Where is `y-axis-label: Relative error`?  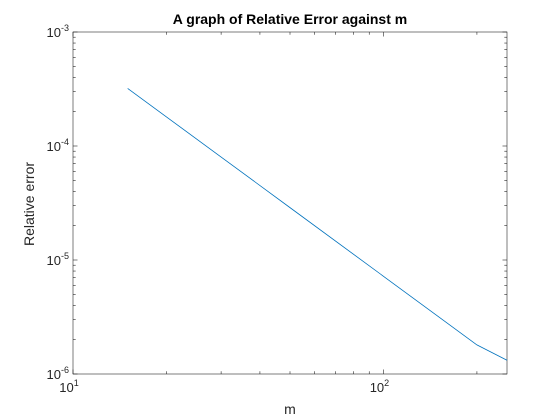
y-axis-label: Relative error is located at coordinates (29, 204).